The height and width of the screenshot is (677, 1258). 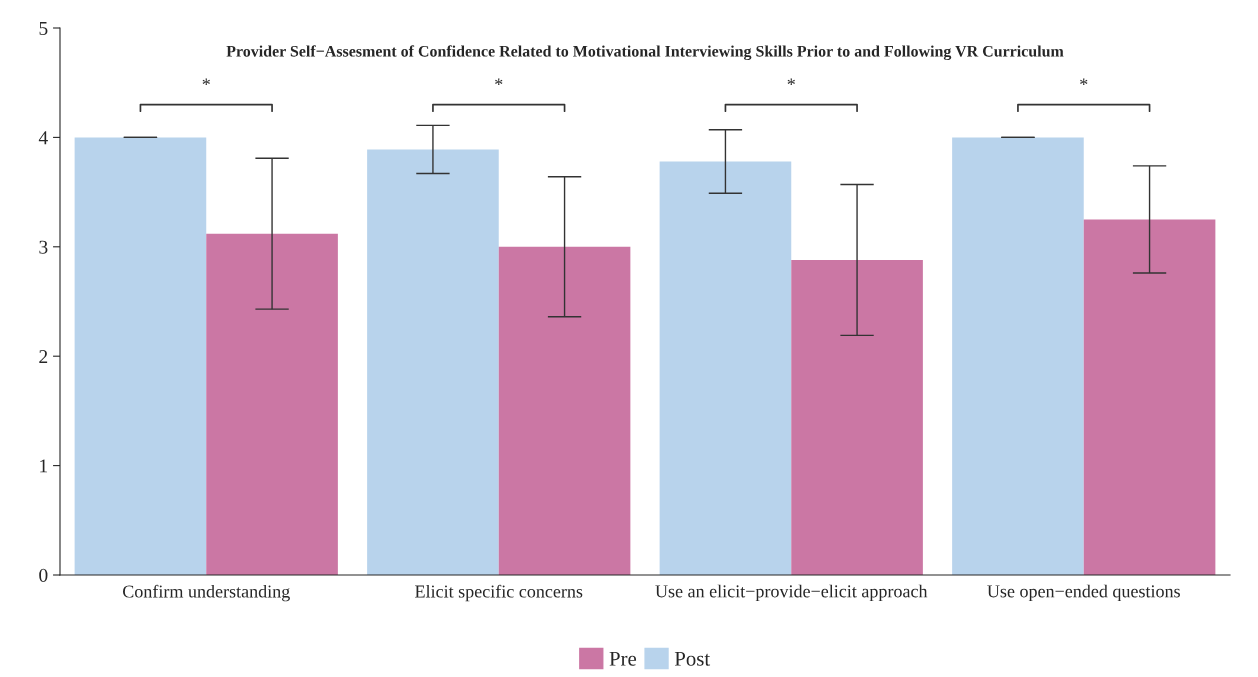 What do you see at coordinates (499, 593) in the screenshot?
I see `x-tick-label: Elicit specific concerns` at bounding box center [499, 593].